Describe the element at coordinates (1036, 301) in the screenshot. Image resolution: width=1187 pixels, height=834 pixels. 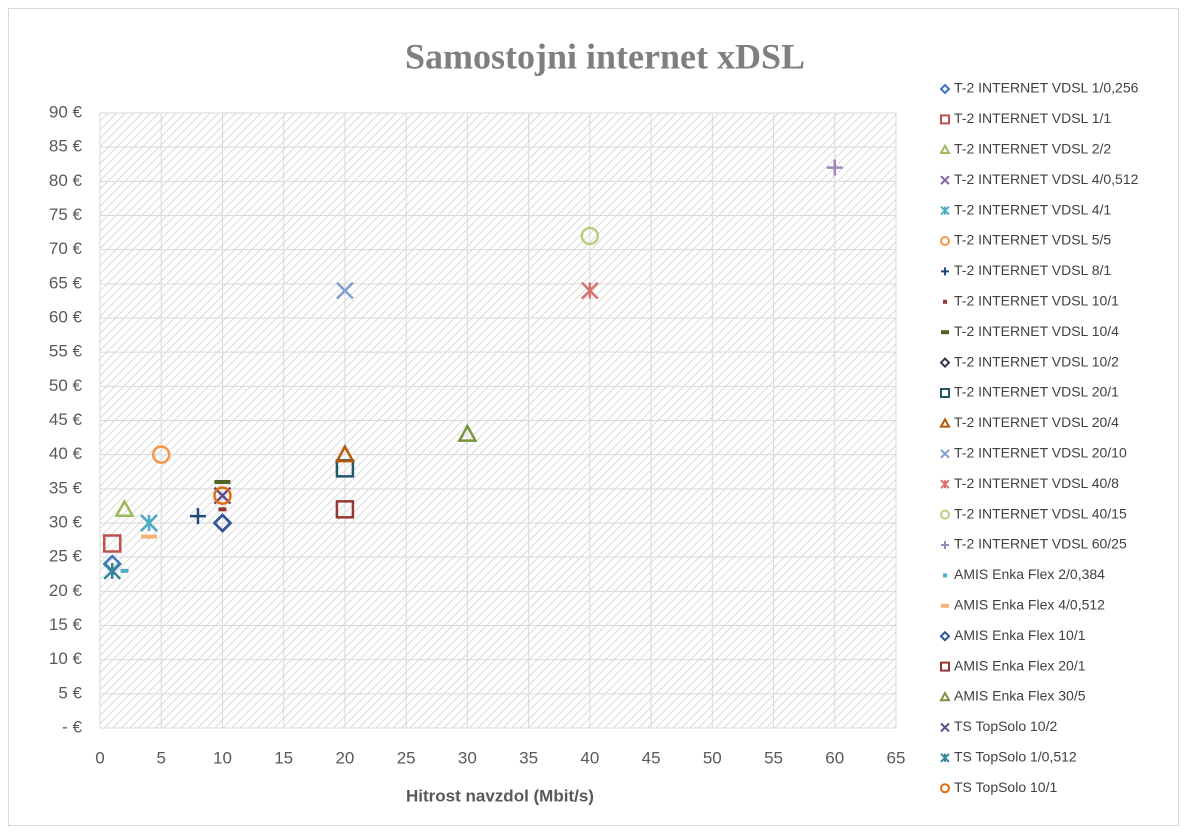
I see `legend-label: T-2 INTERNET VDSL 10/1` at that location.